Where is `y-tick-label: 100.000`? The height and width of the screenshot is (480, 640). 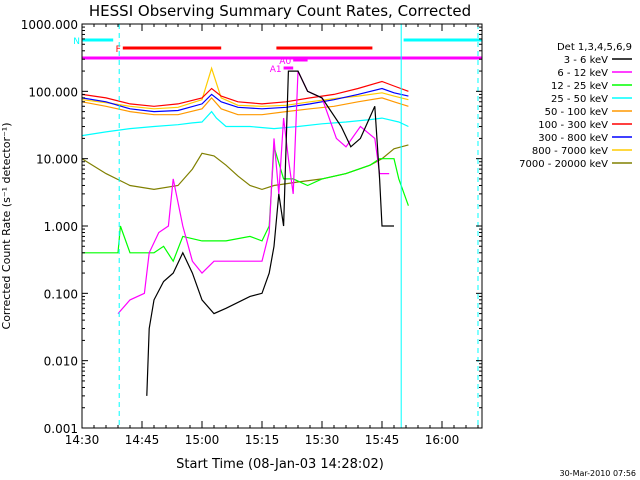
y-tick-label: 100.000 is located at coordinates (53, 92).